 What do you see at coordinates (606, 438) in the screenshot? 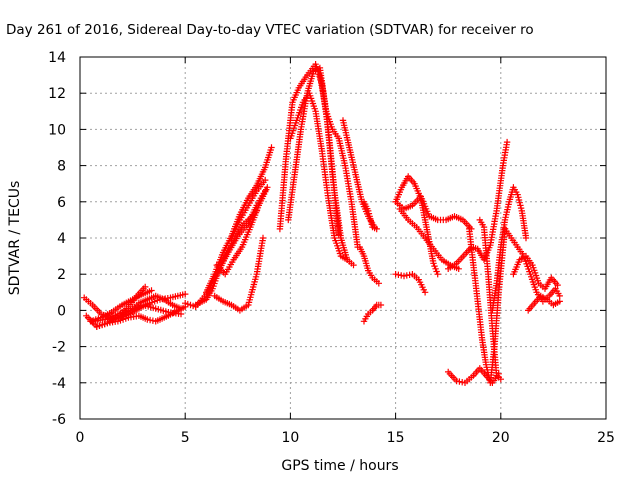
I see `x-tick-label: 25` at bounding box center [606, 438].